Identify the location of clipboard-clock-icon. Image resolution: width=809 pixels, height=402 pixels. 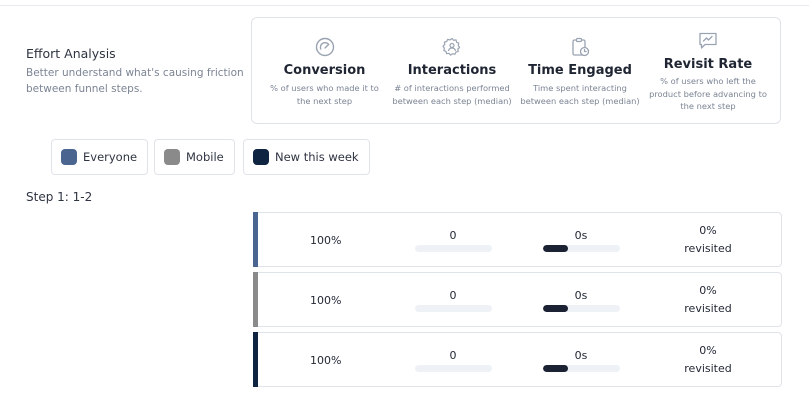
(581, 47).